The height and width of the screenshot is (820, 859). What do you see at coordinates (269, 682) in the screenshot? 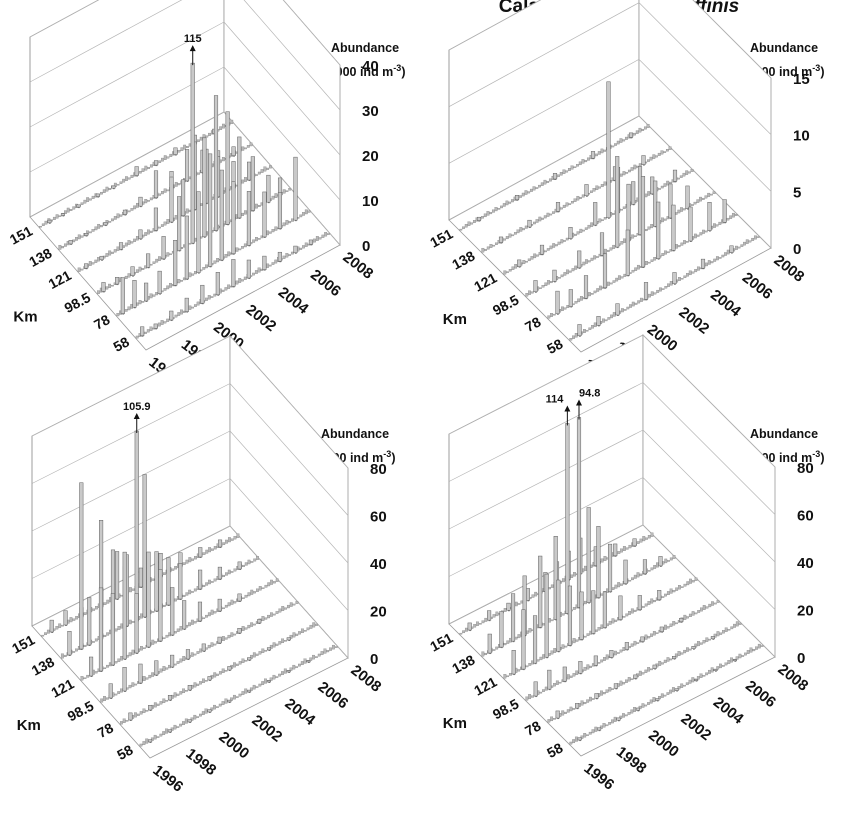
I see `bar-shadow` at bounding box center [269, 682].